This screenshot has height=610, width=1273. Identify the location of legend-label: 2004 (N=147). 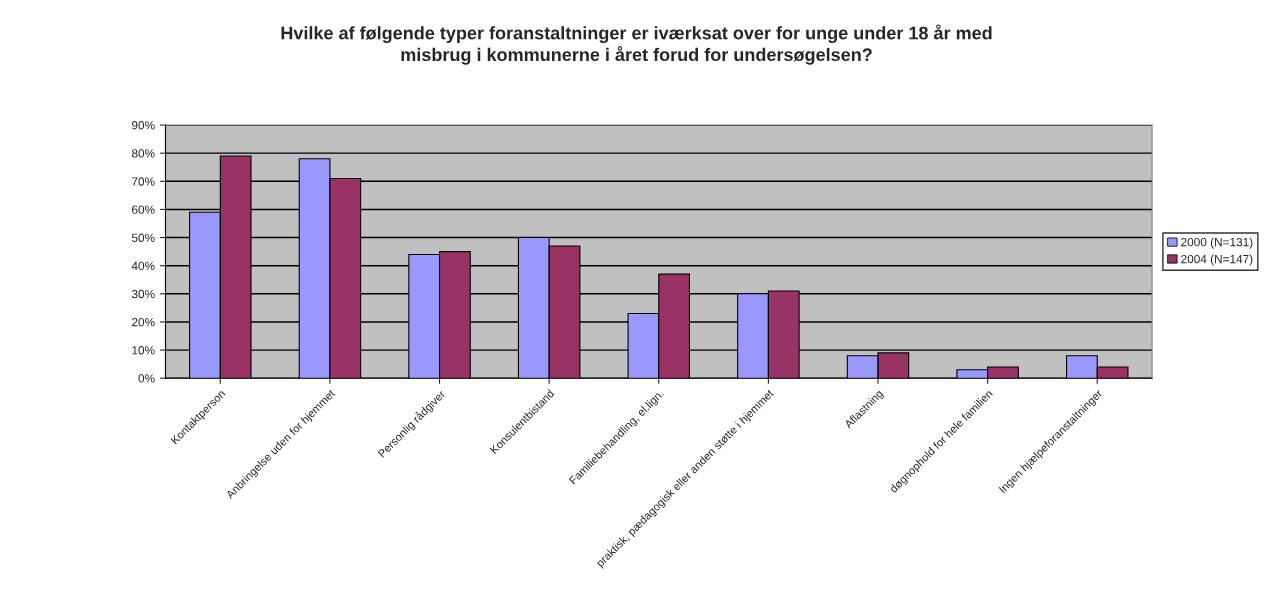
(1217, 260).